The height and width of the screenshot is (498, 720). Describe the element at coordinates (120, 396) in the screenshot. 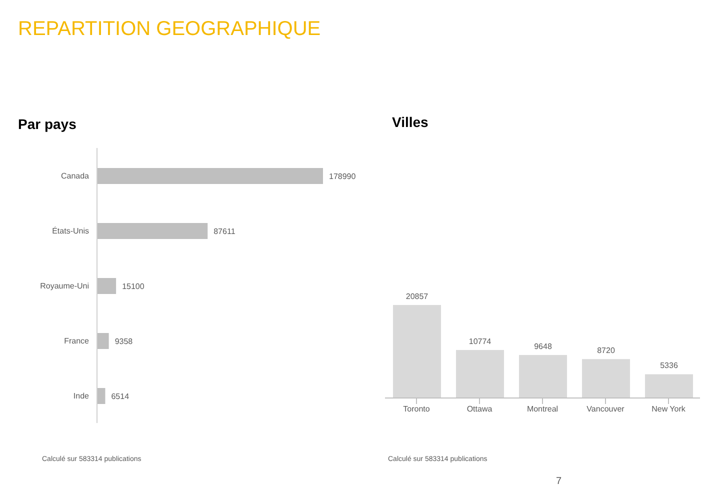

I see `data-label: 6514` at that location.